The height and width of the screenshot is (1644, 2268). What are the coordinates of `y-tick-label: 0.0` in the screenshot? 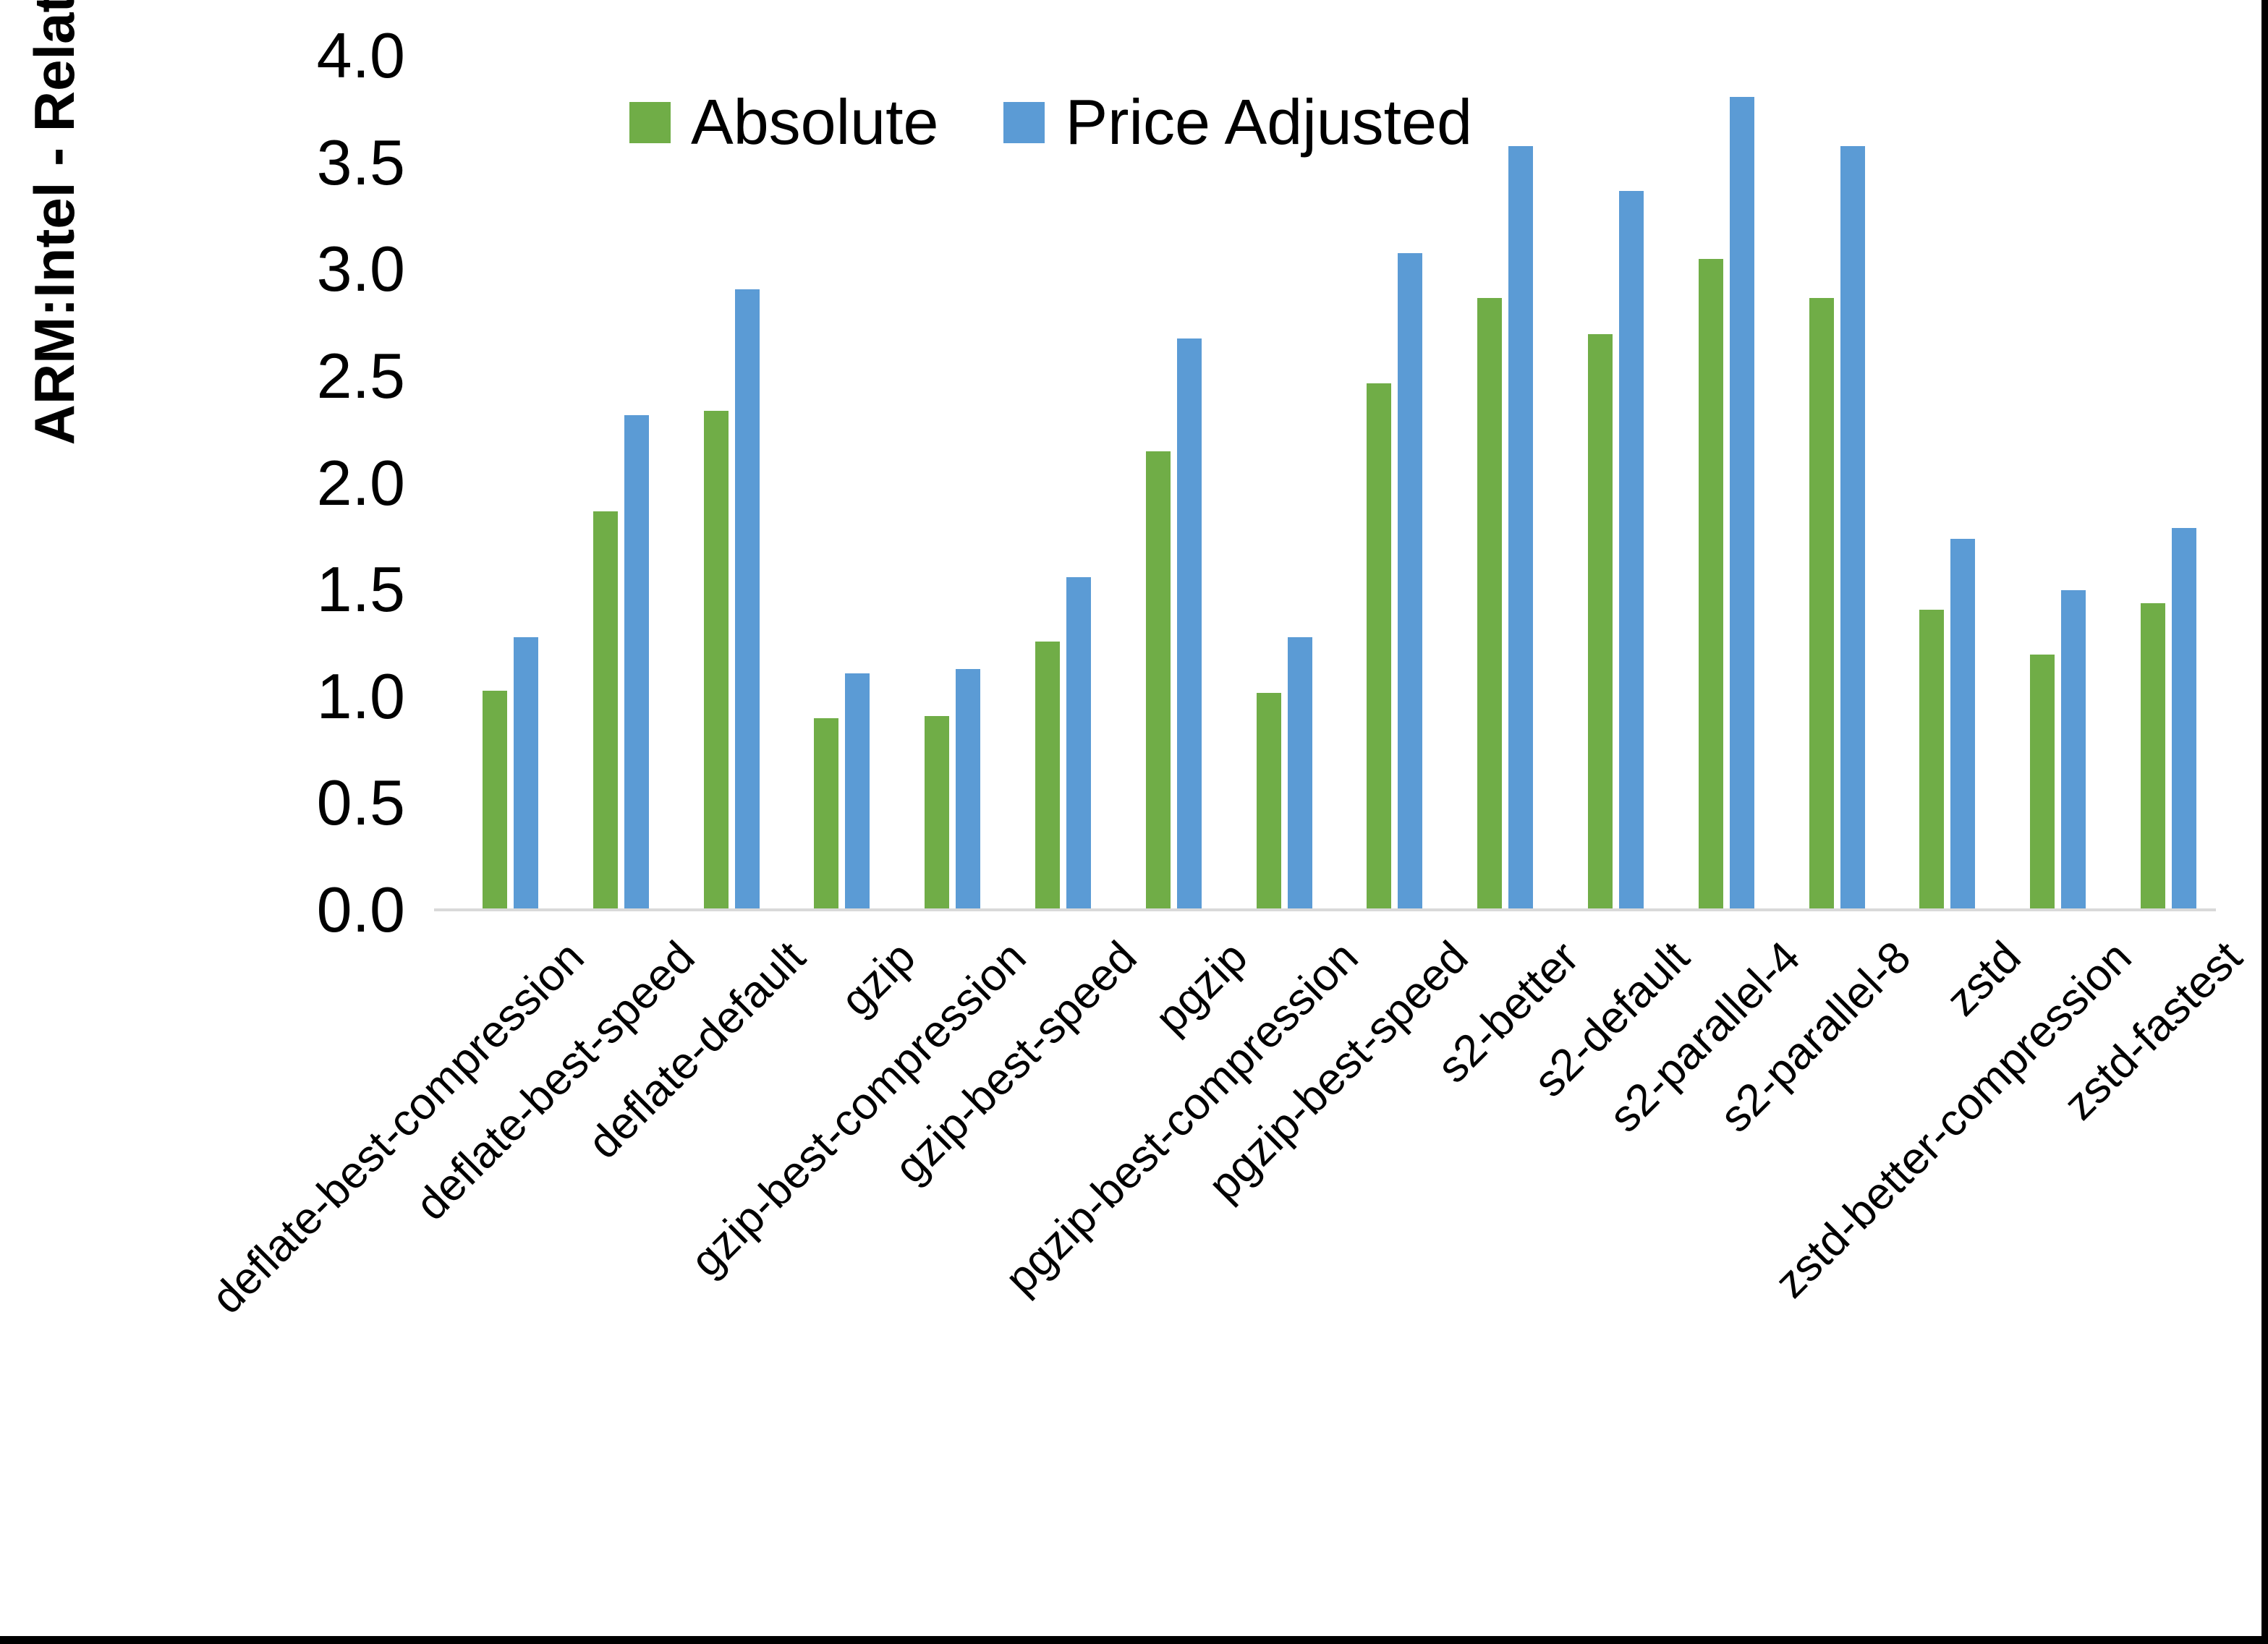 It's located at (360, 909).